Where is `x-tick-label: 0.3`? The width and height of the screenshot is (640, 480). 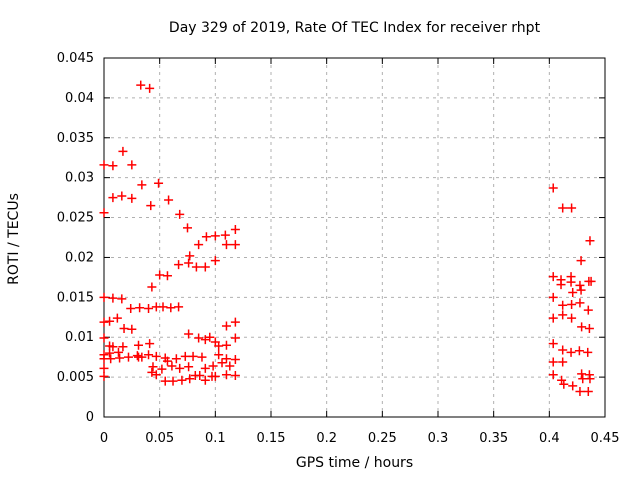 x-tick-label: 0.3 is located at coordinates (438, 438).